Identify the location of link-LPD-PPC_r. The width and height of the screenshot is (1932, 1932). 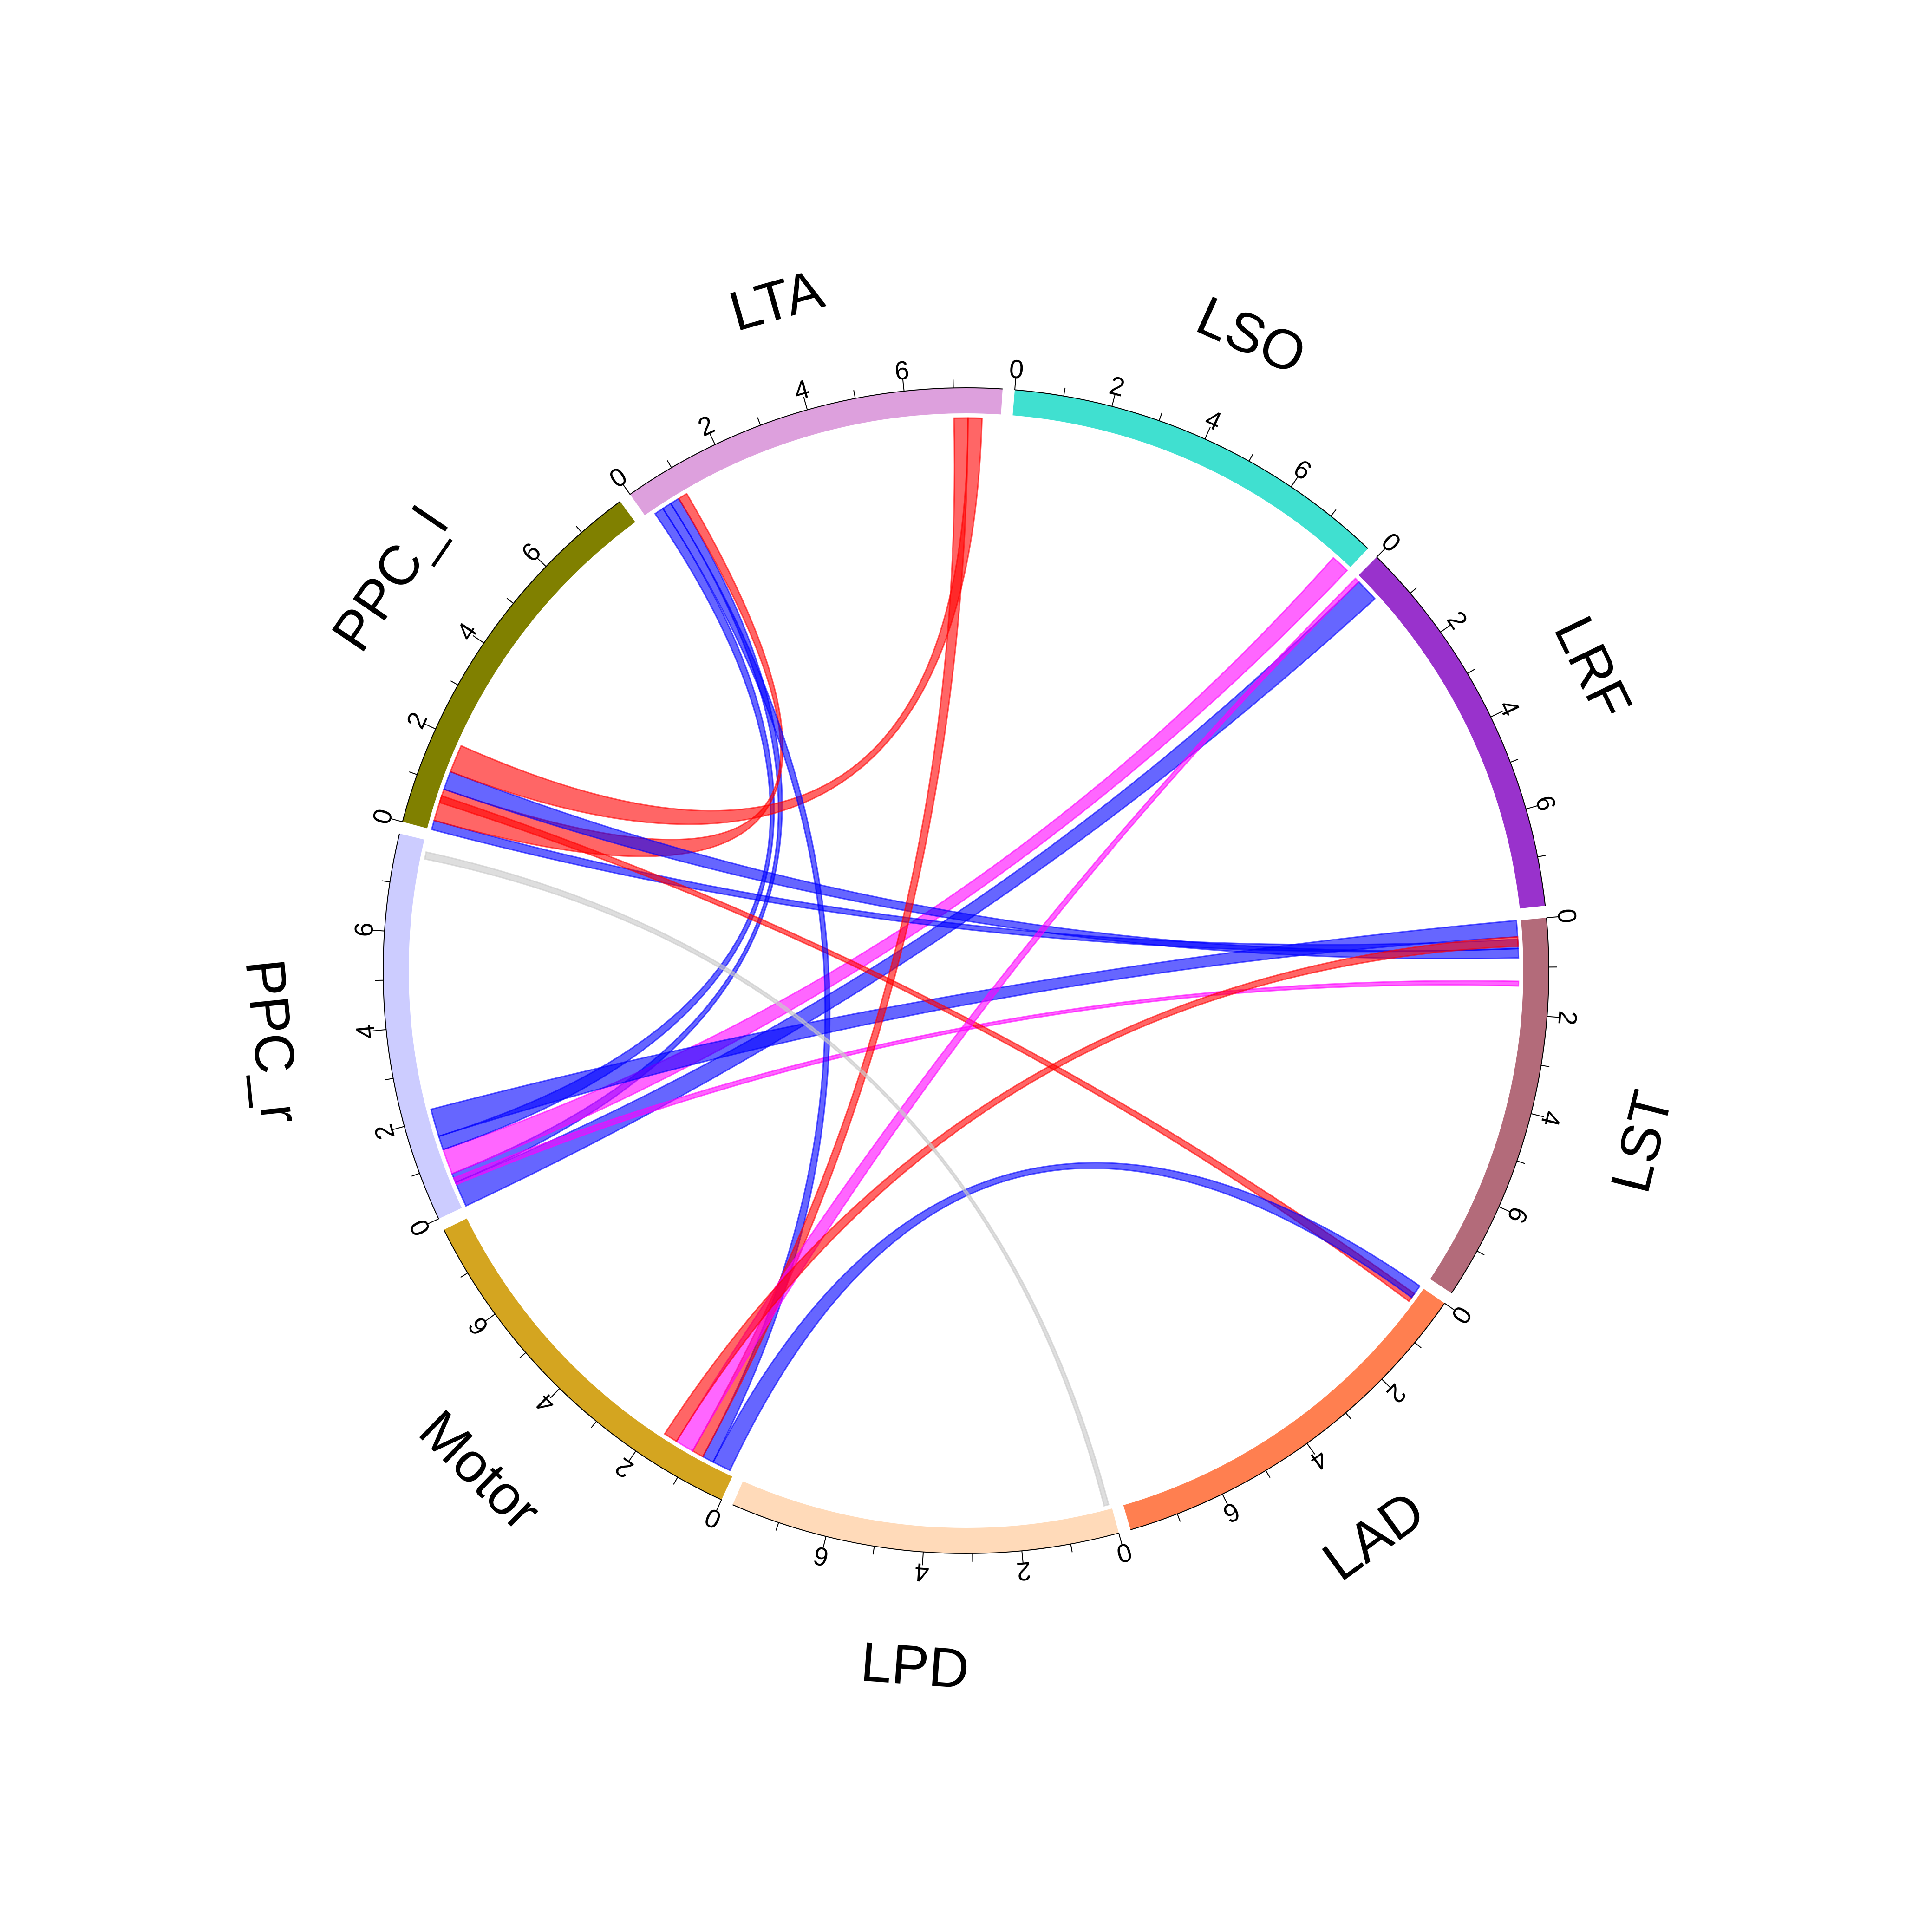
(767, 1179).